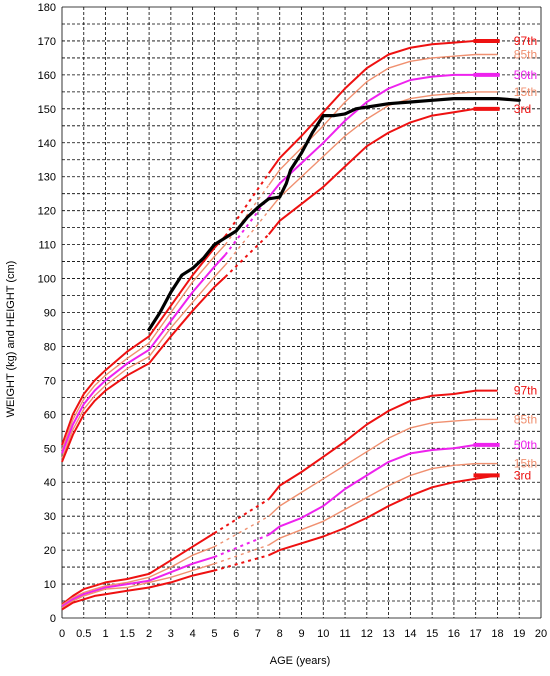 Image resolution: width=550 pixels, height=676 pixels. I want to click on x-tick-label: 5, so click(214, 634).